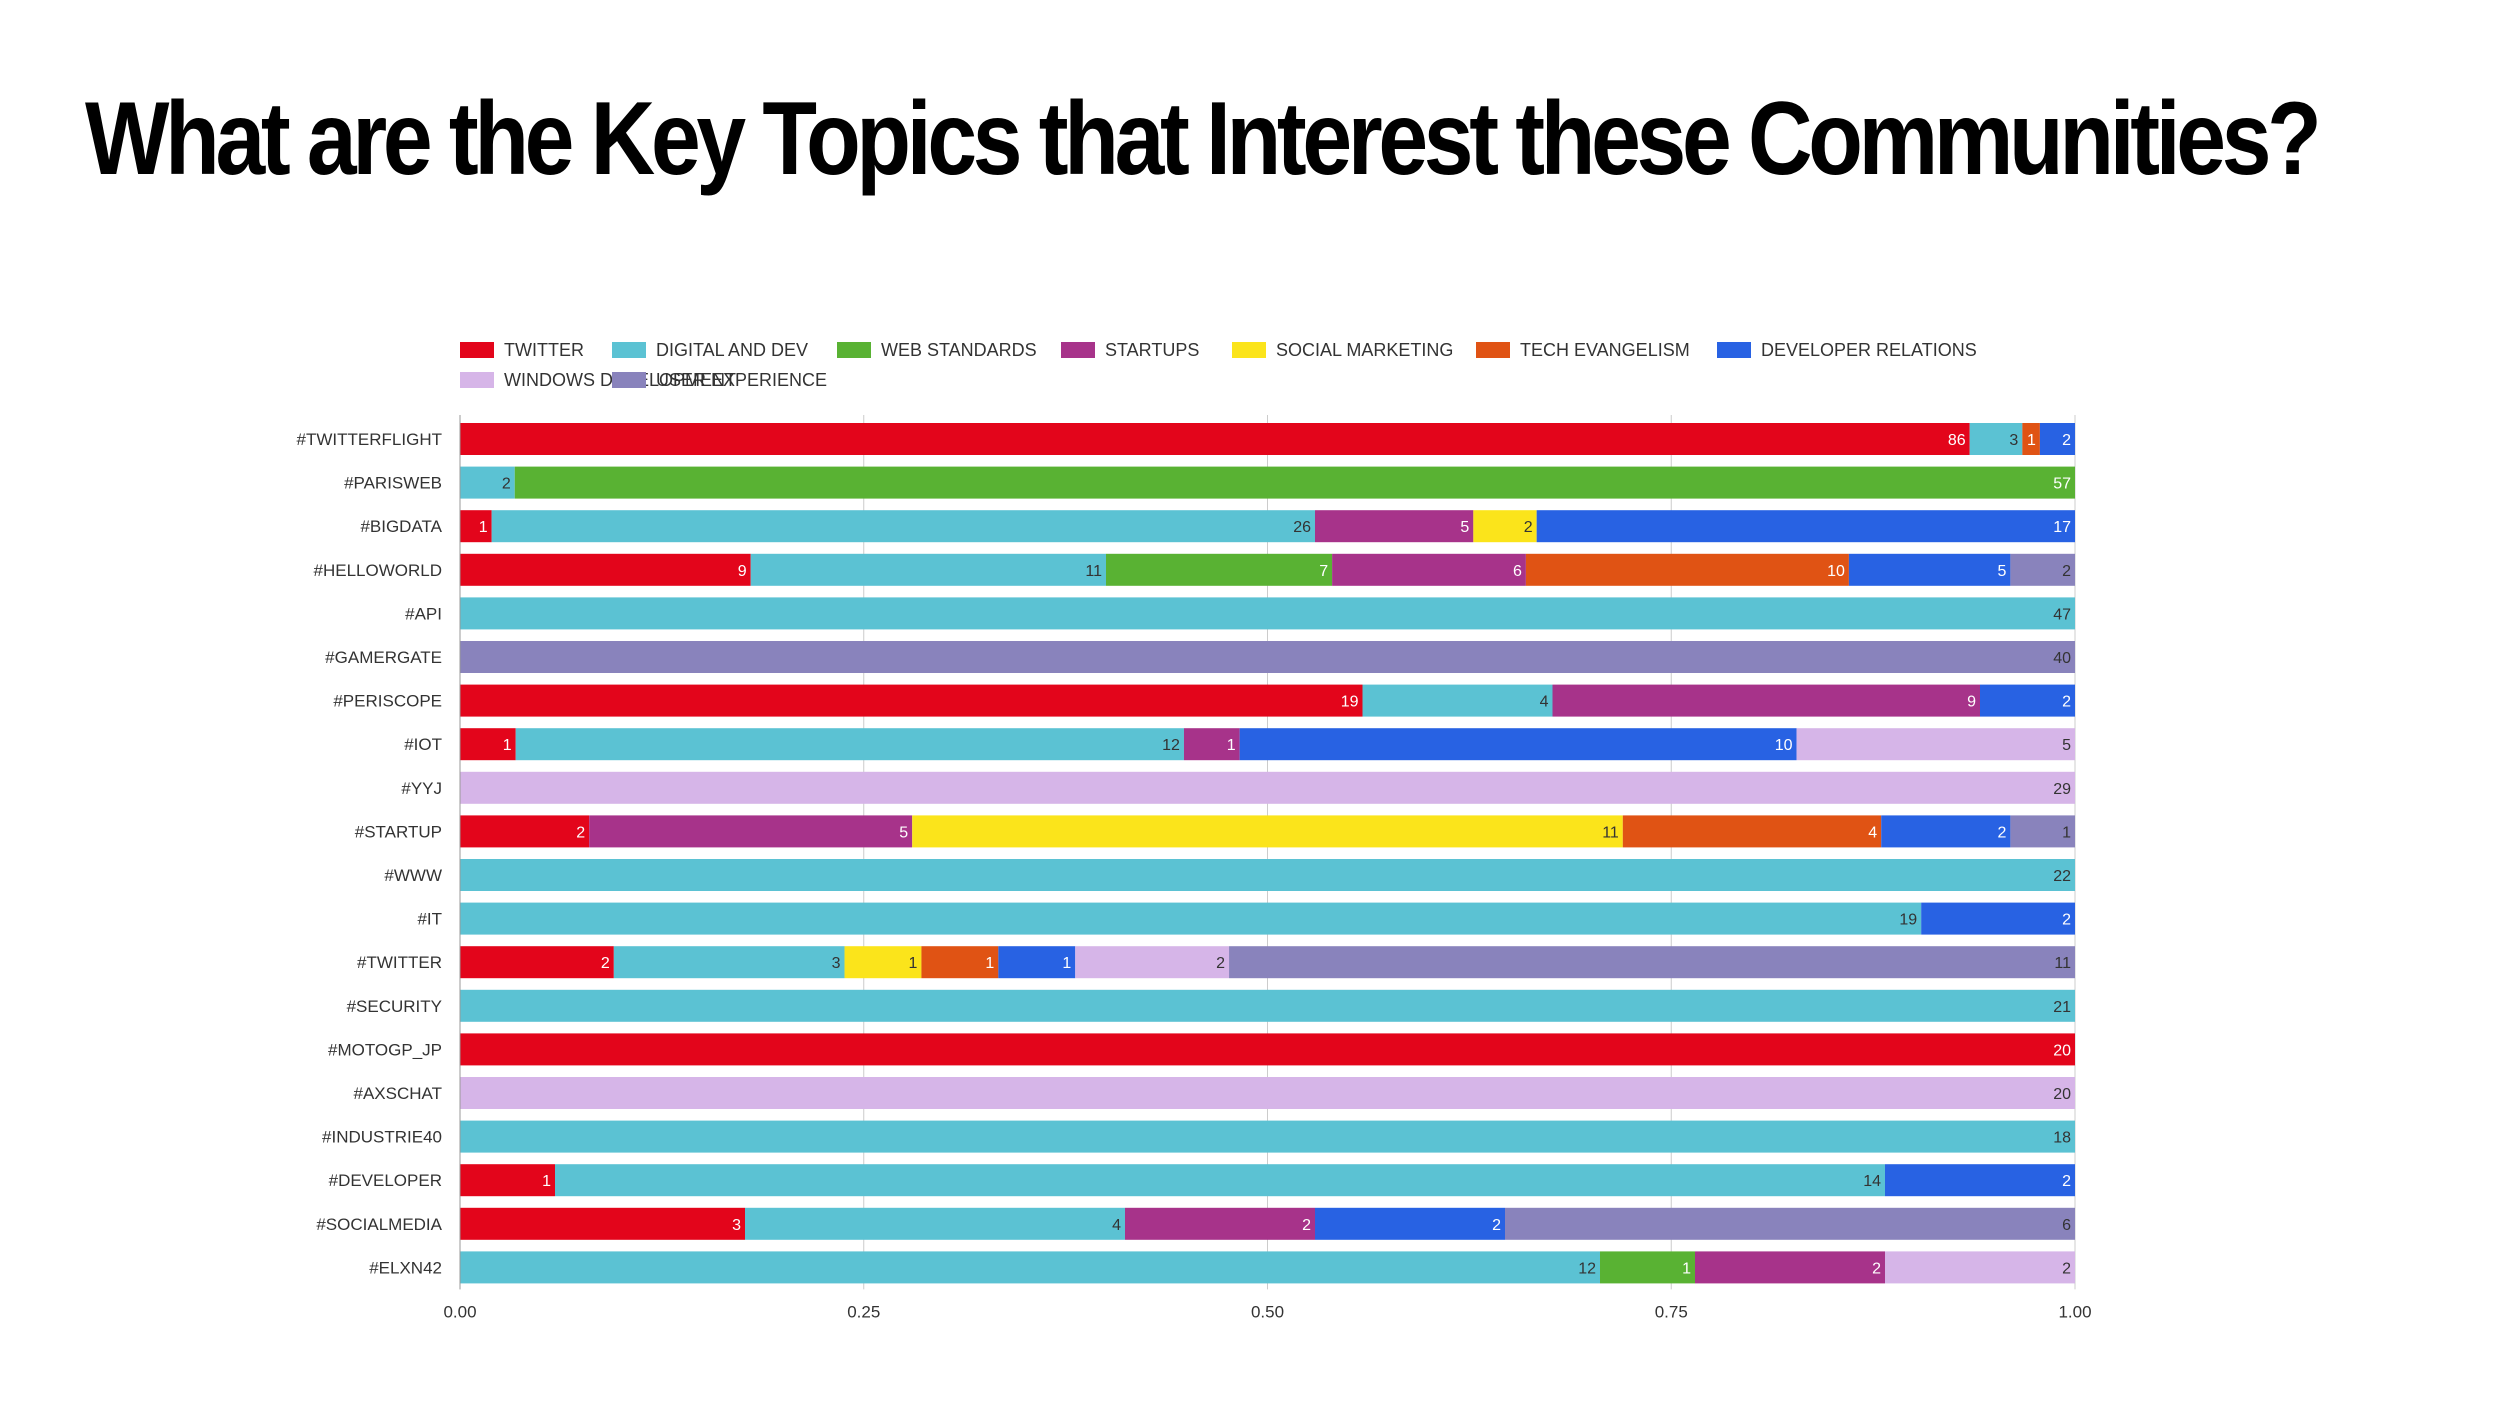 This screenshot has width=2500, height=1406. Describe the element at coordinates (2013, 440) in the screenshot. I see `value-label-twitterflight-digital-and-dev: 3` at that location.